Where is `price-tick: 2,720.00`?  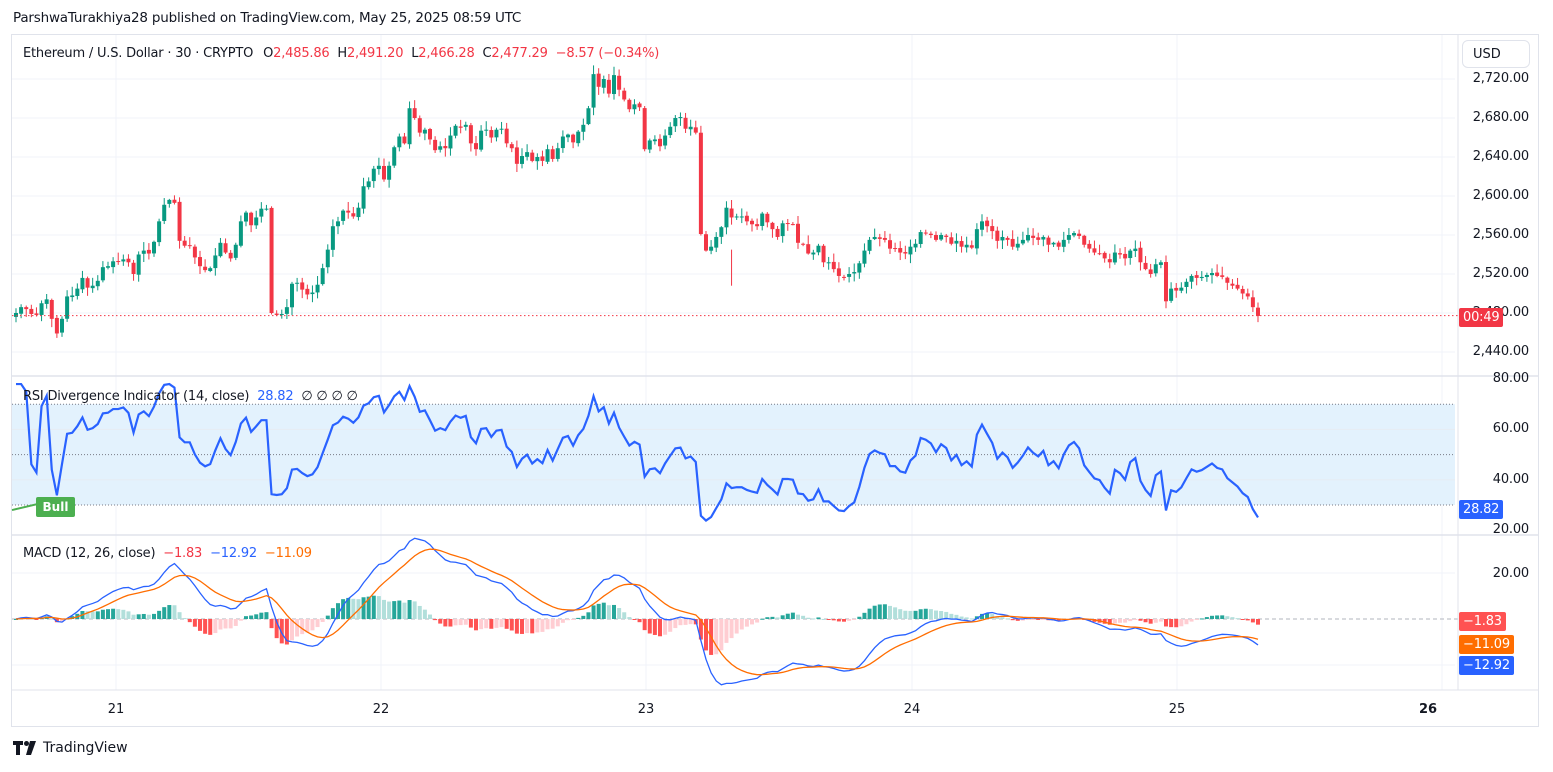 price-tick: 2,720.00 is located at coordinates (1500, 78).